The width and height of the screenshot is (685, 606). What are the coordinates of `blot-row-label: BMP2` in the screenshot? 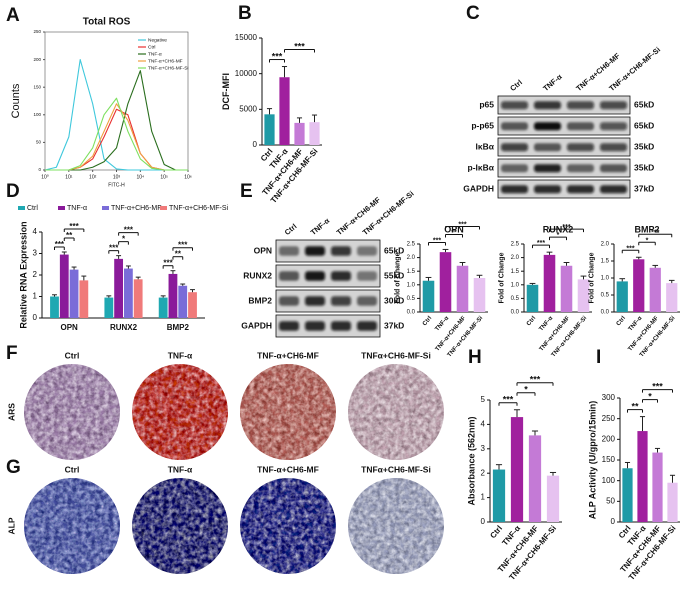 It's located at (260, 300).